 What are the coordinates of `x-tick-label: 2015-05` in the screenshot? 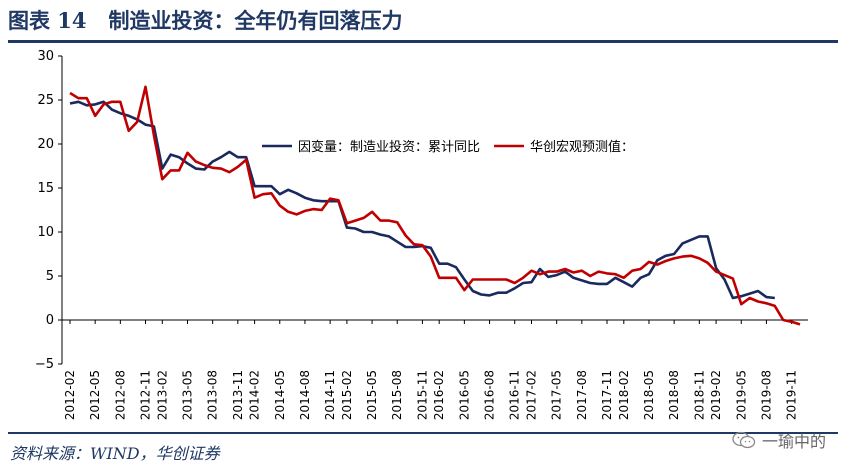 It's located at (372, 395).